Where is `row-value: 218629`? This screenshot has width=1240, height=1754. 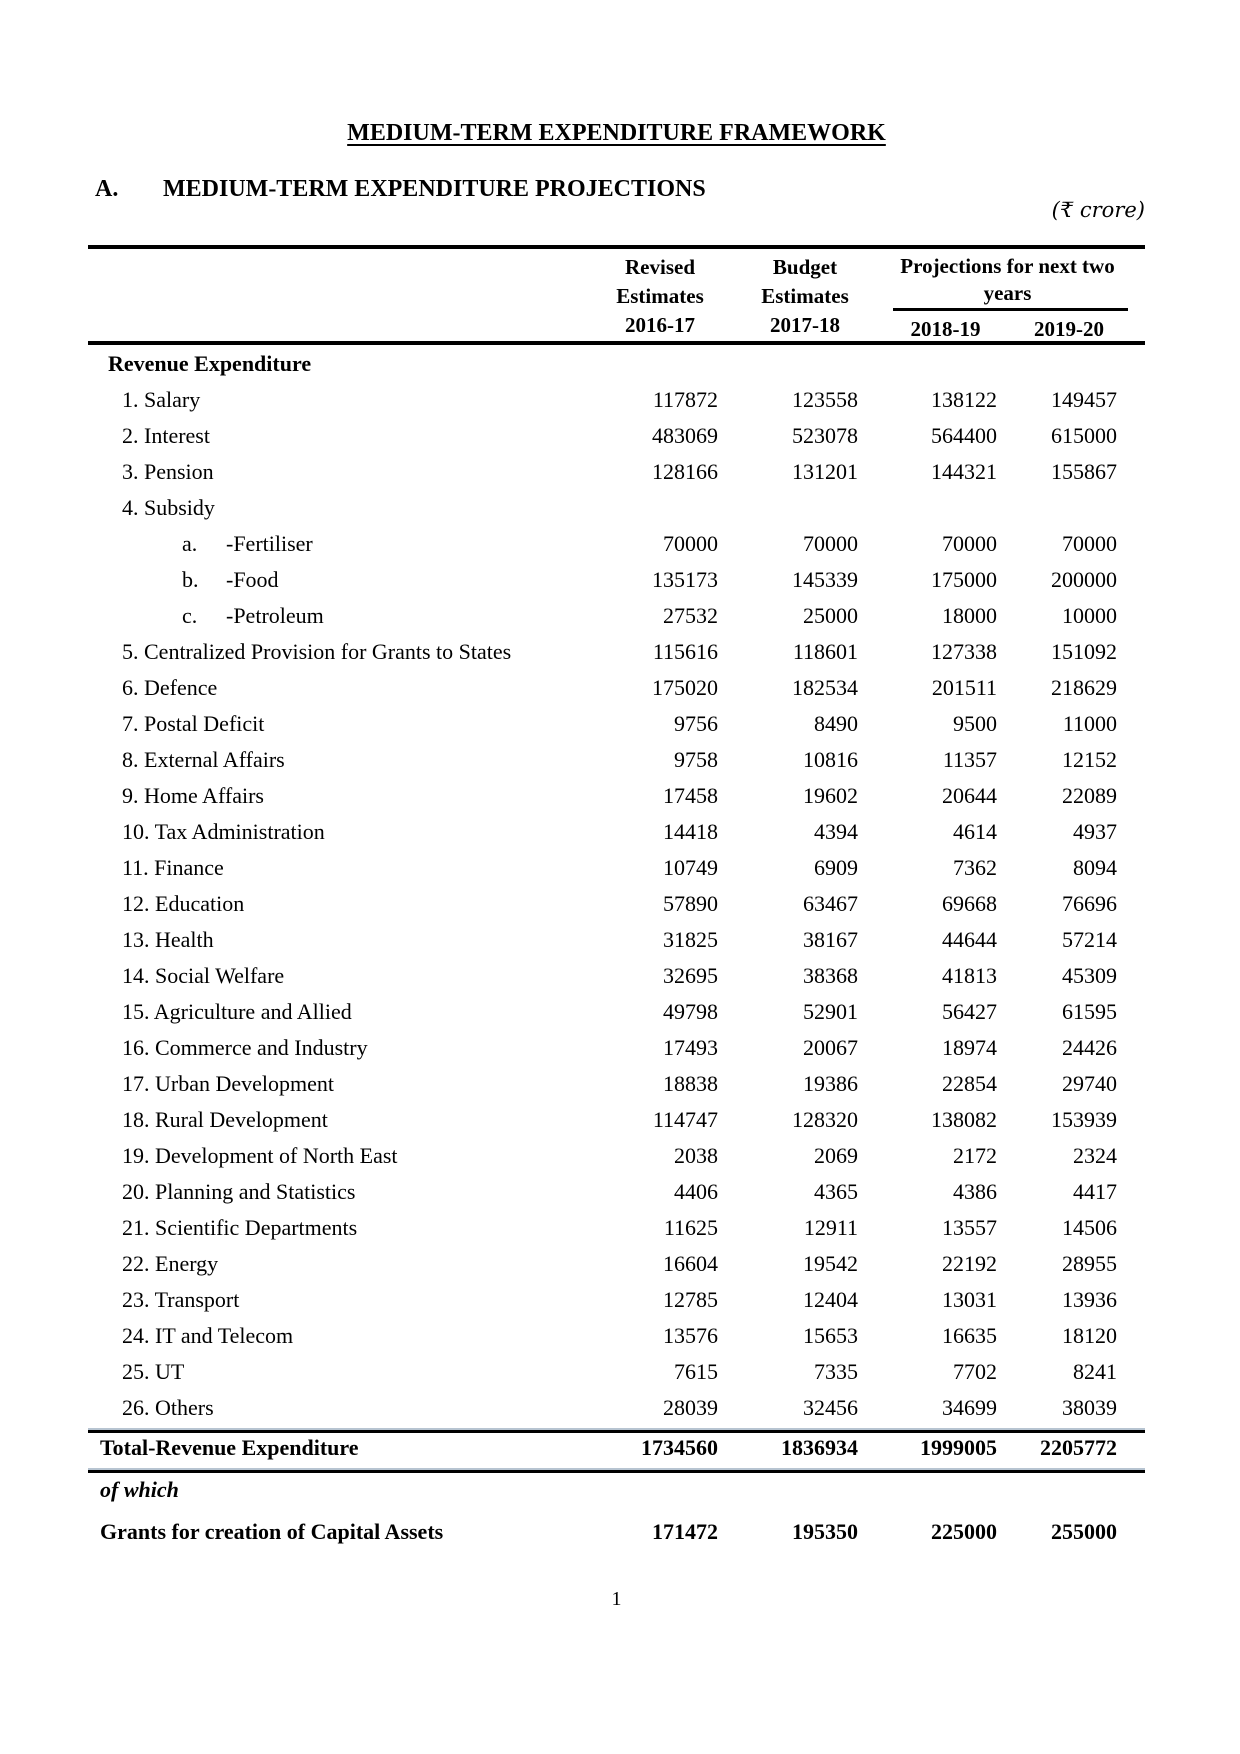
row-value: 218629 is located at coordinates (1084, 687).